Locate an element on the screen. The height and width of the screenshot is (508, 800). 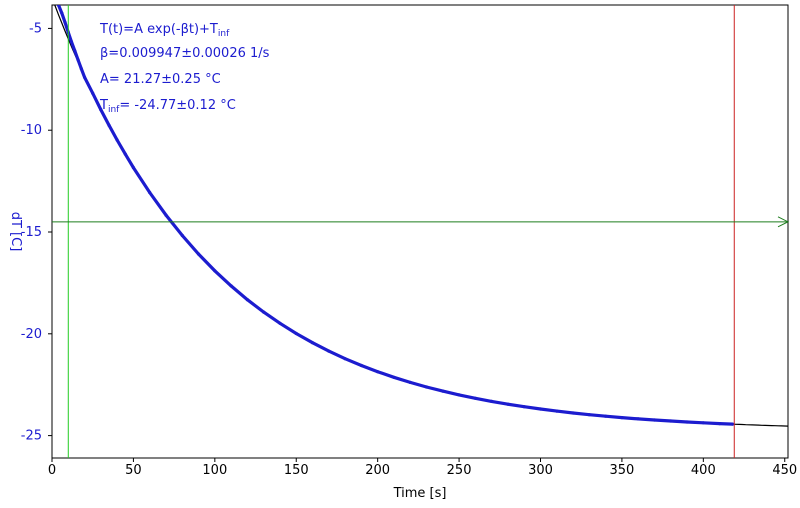
x-tick-label: 400 is located at coordinates (703, 470).